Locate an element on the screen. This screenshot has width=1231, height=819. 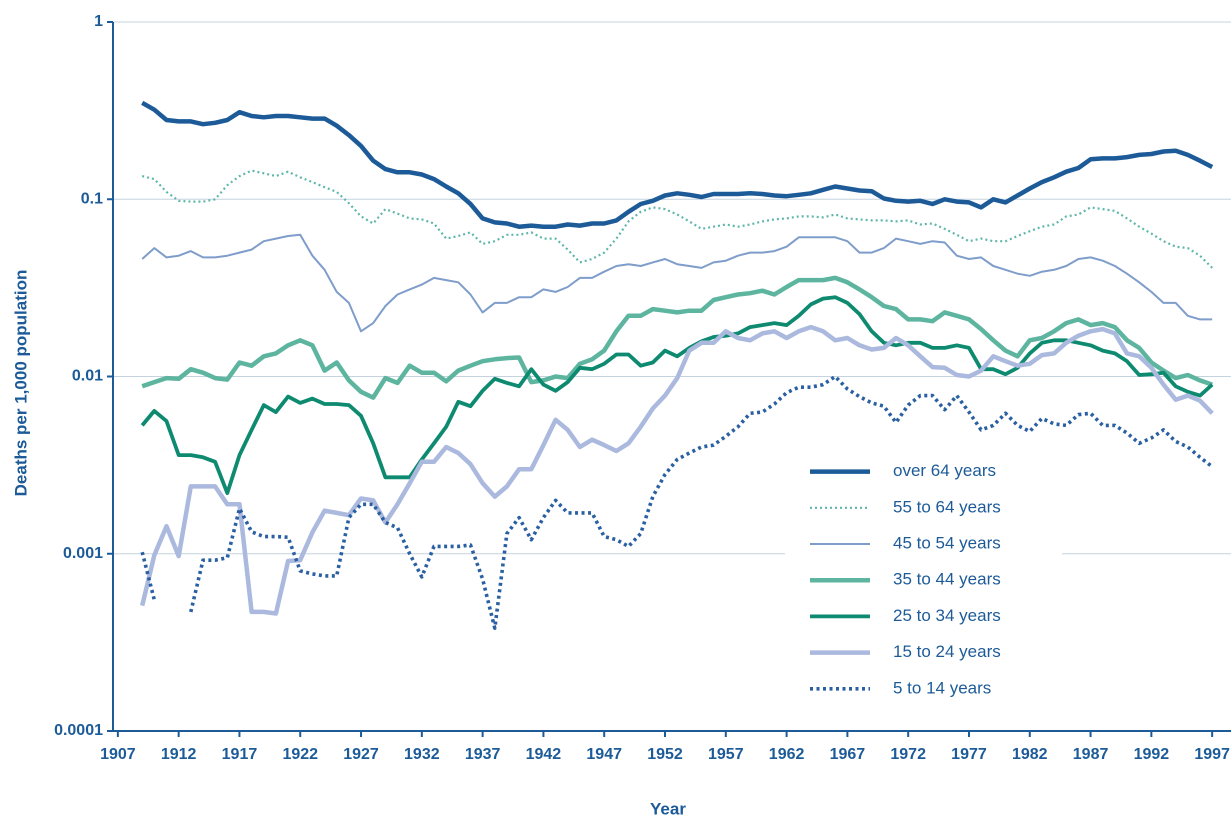
legend-label: 45 to 54 years is located at coordinates (947, 542).